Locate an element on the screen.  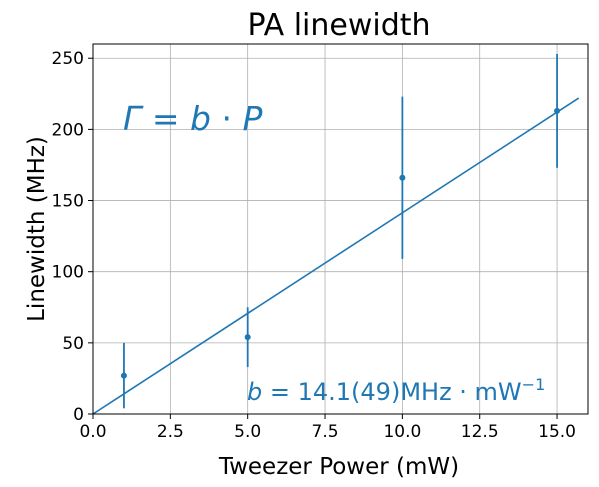
y-tick-label: 50 is located at coordinates (73, 344).